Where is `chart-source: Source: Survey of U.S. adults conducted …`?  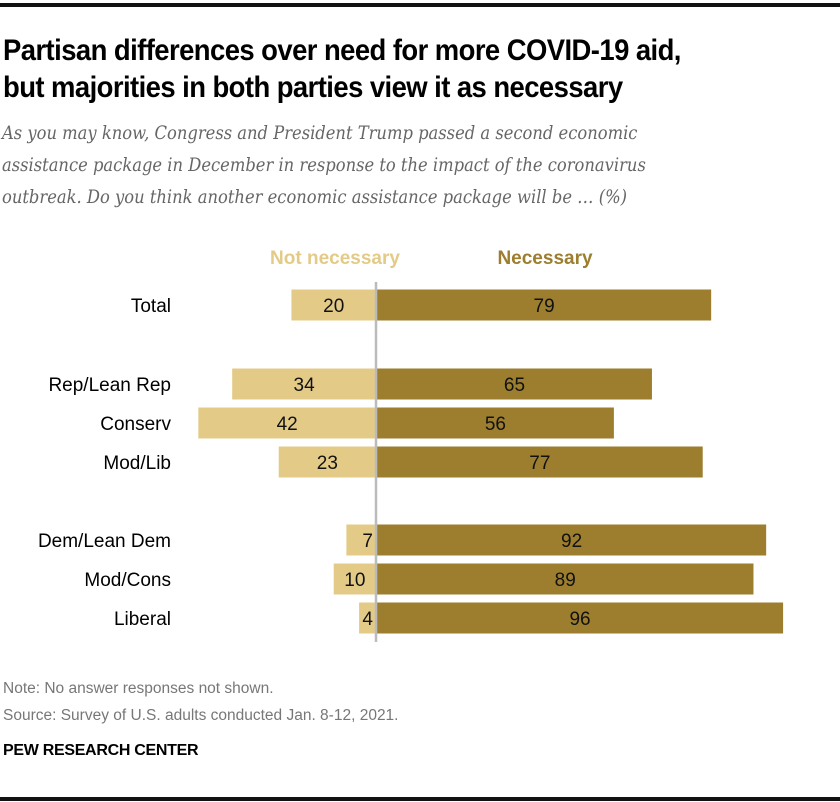
chart-source: Source: Survey of U.S. adults conducted … is located at coordinates (201, 715).